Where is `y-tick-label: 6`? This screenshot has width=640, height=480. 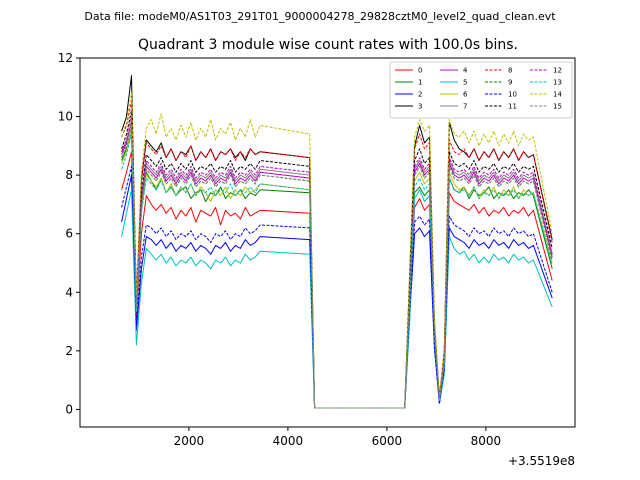
y-tick-label: 6 is located at coordinates (69, 234).